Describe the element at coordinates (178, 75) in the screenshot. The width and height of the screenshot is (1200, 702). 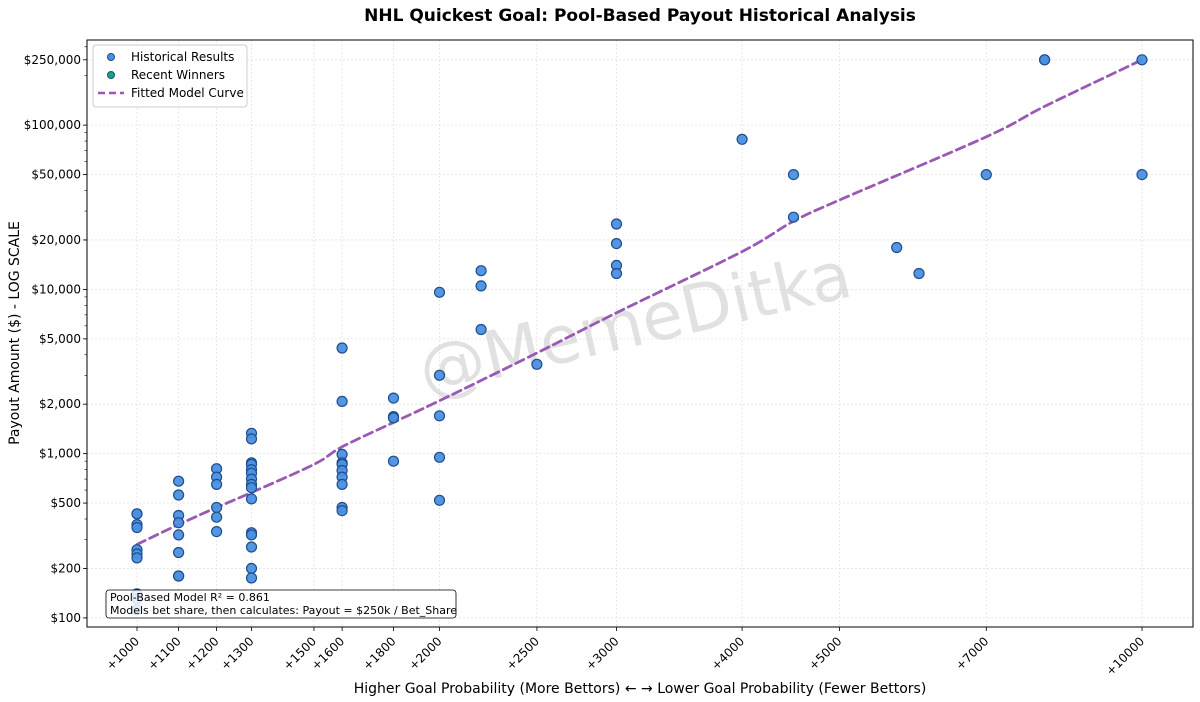
I see `legend-recent-label: Recent Winners` at that location.